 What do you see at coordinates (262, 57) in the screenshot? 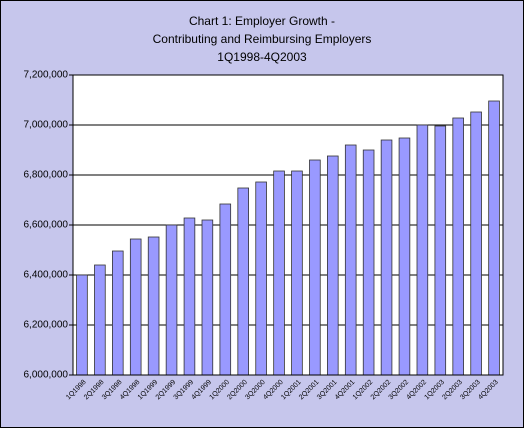
I see `chart-subtitle: 1Q1998-4Q2003` at bounding box center [262, 57].